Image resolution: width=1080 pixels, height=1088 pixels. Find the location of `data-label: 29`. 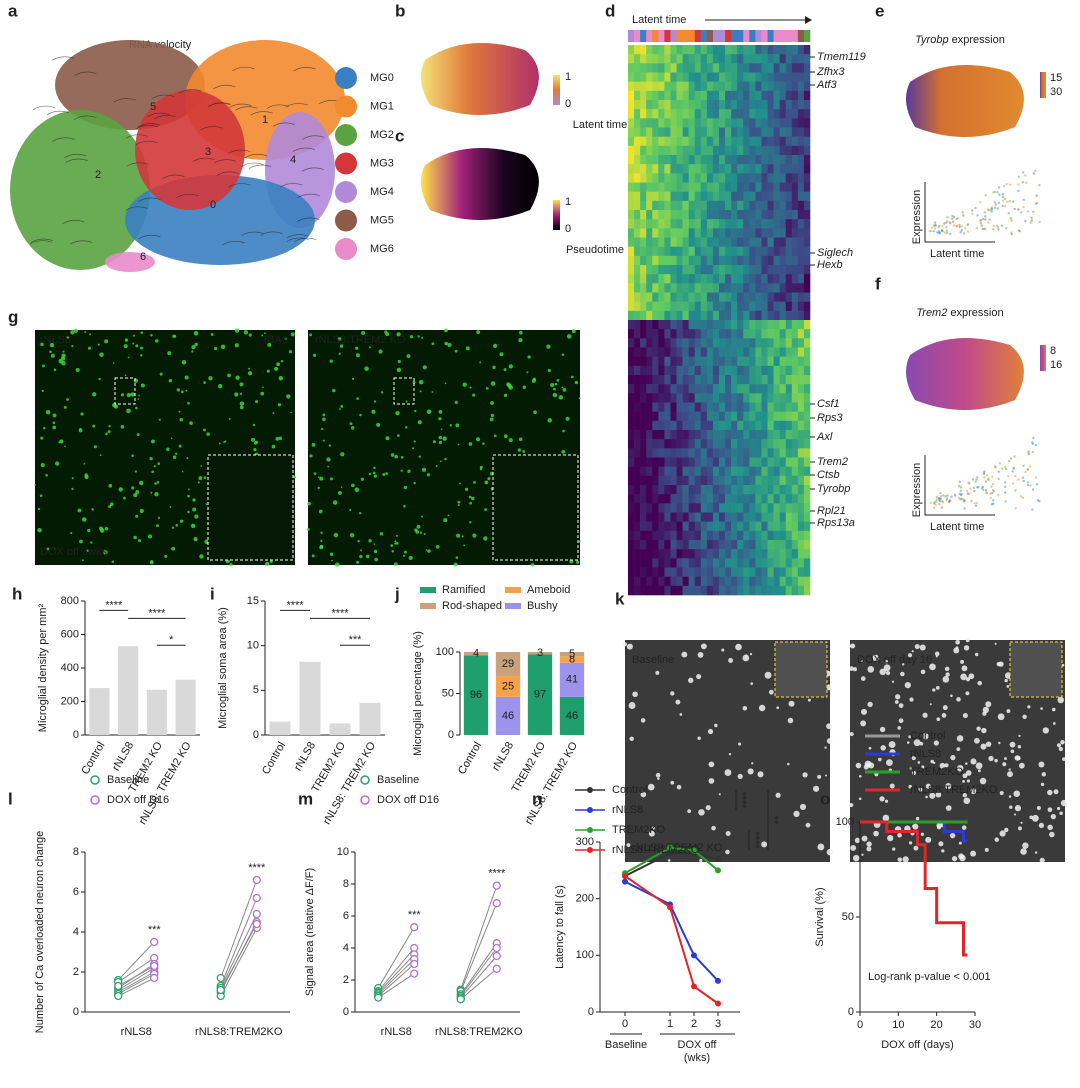

data-label: 29 is located at coordinates (508, 664).